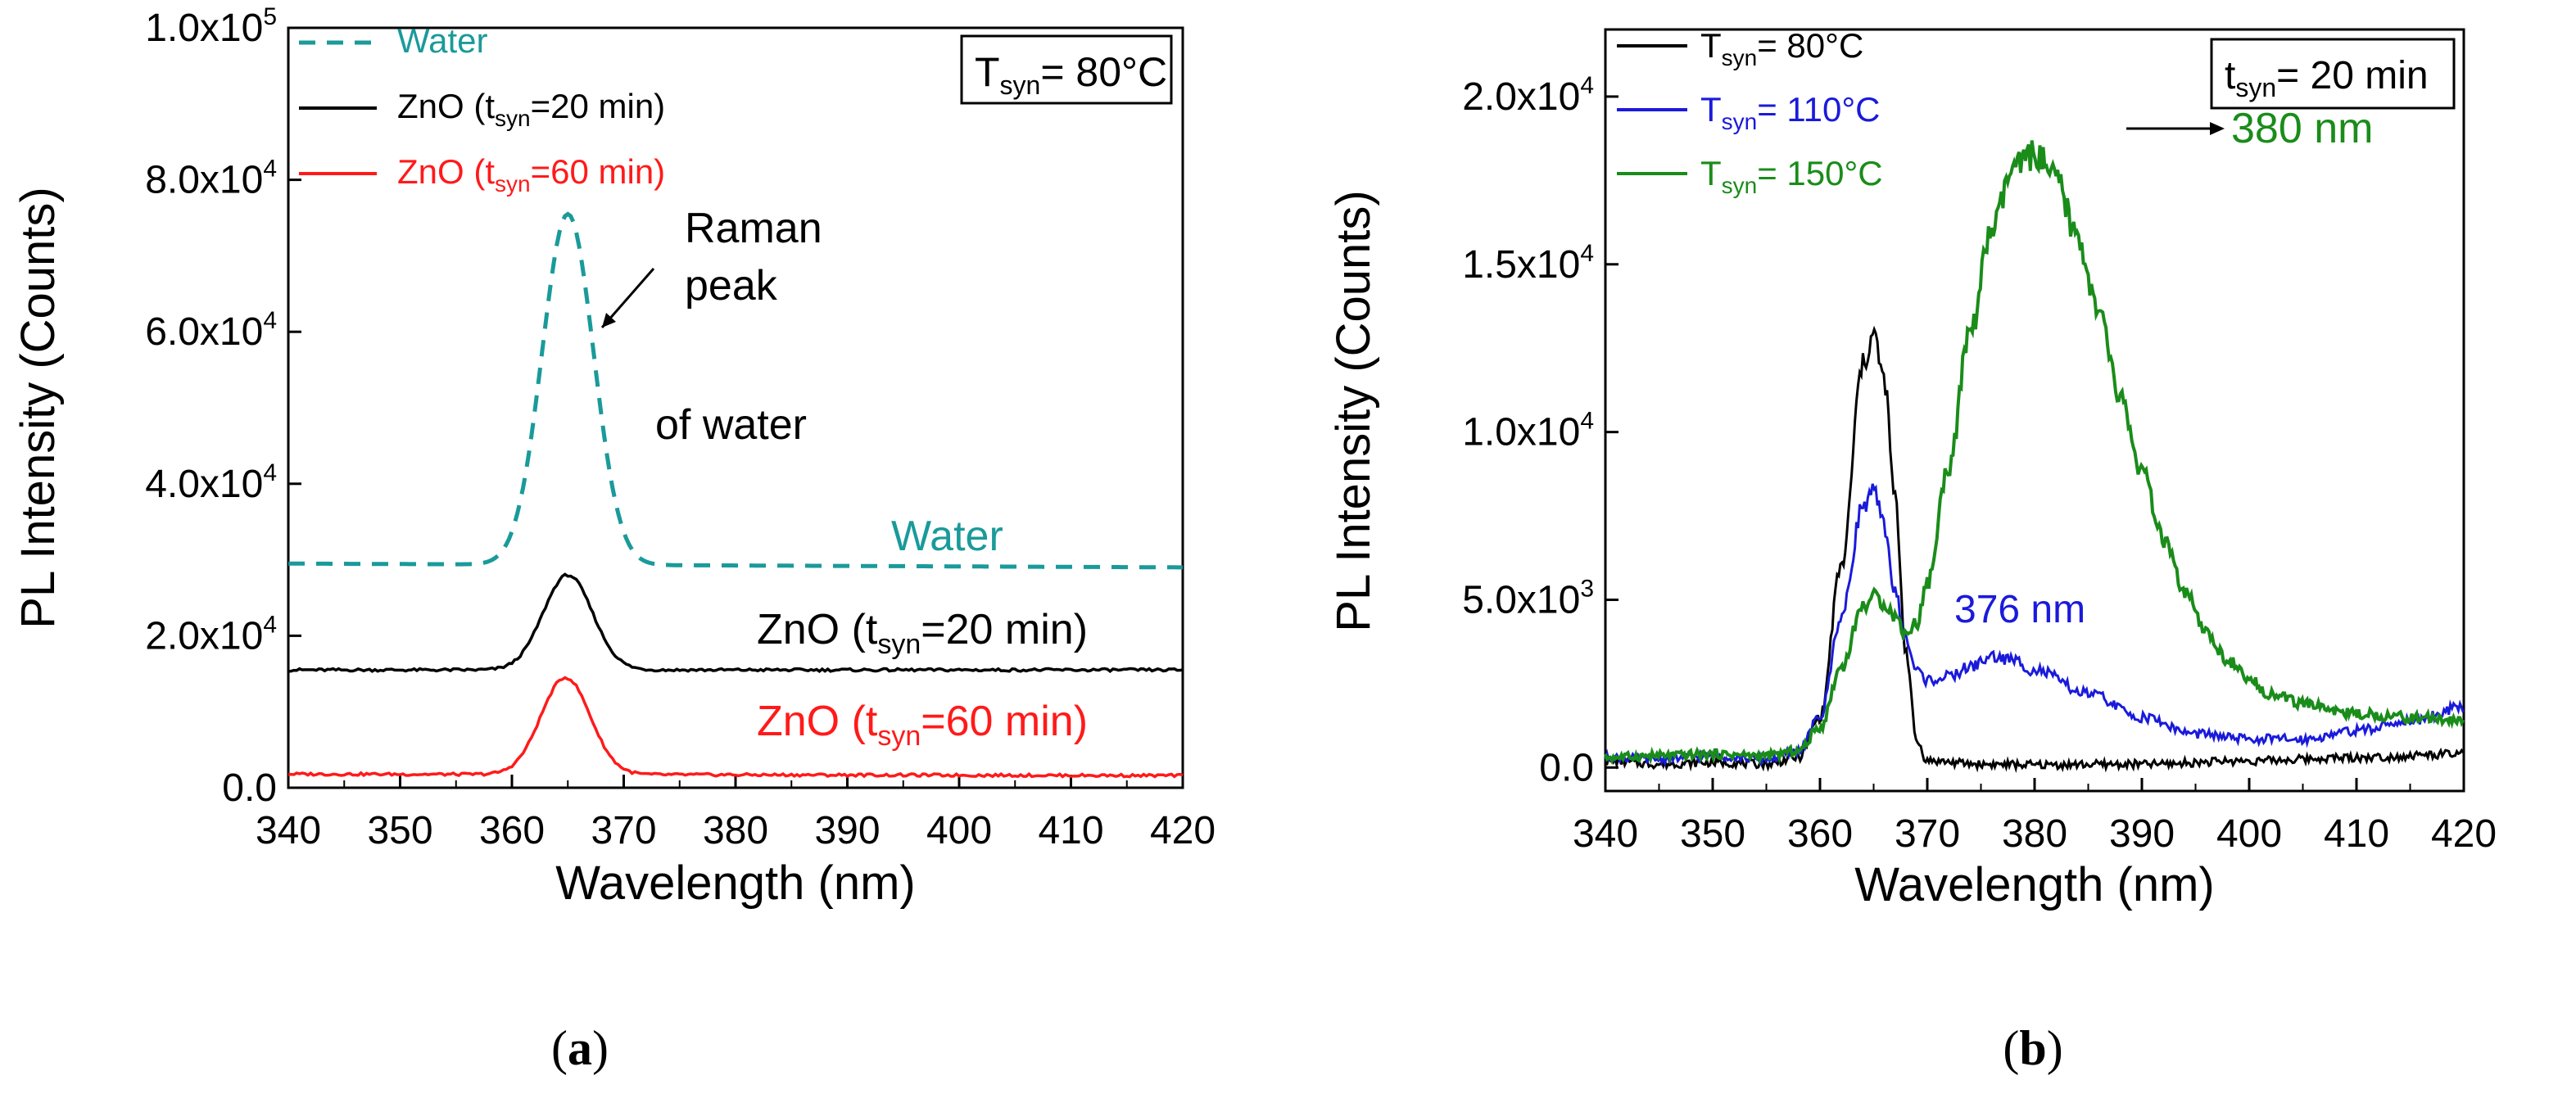  What do you see at coordinates (735, 883) in the screenshot?
I see `chart-a-x-axis-label: Wavelength (nm)` at bounding box center [735, 883].